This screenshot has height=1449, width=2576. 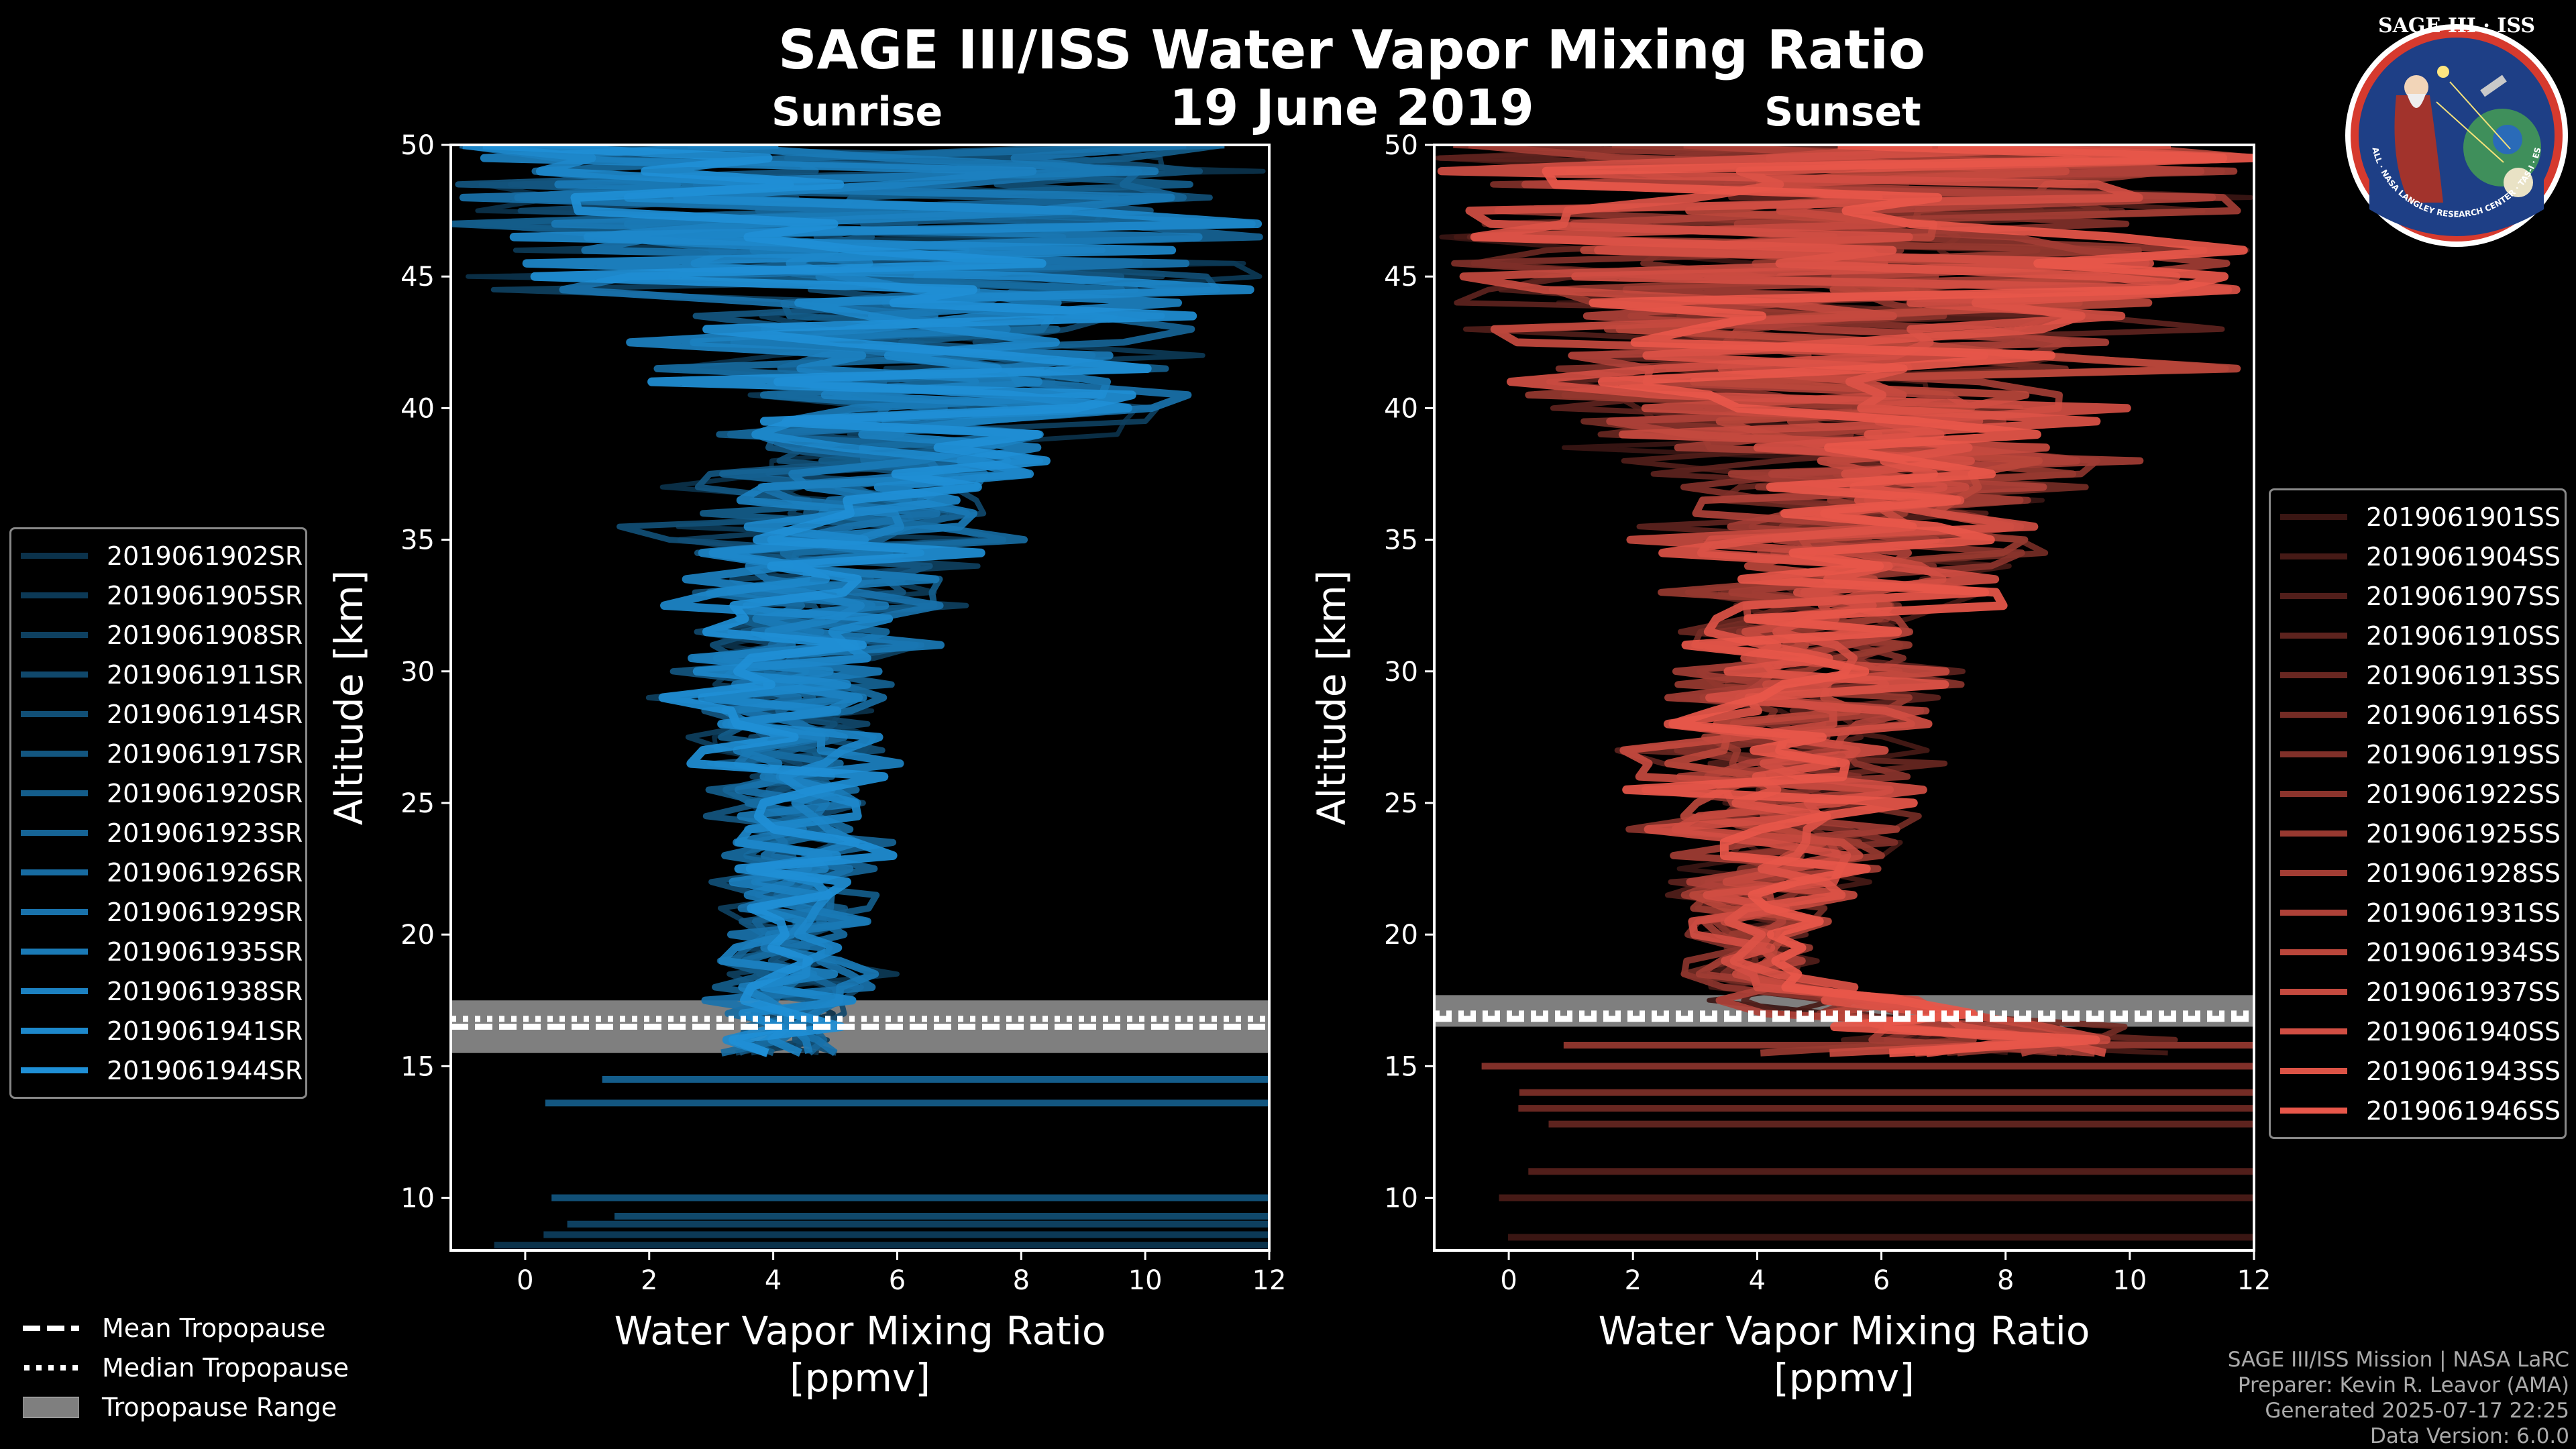 What do you see at coordinates (1844, 1331) in the screenshot?
I see `x-axis-label-line: Water Vapor Mixing Ratio` at bounding box center [1844, 1331].